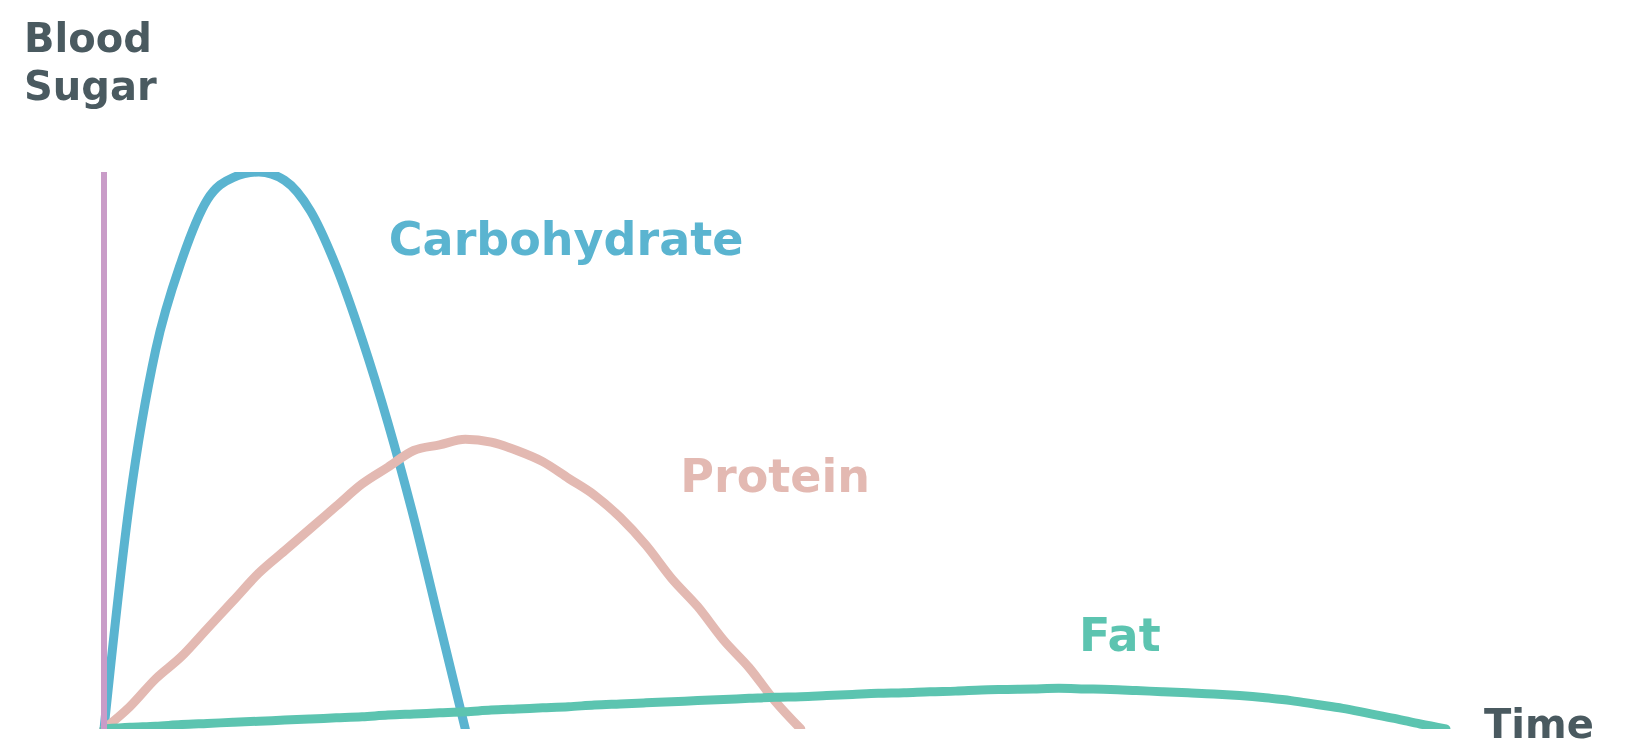 This screenshot has width=1634, height=740. Describe the element at coordinates (566, 238) in the screenshot. I see `series-label: Carbohydrate` at that location.